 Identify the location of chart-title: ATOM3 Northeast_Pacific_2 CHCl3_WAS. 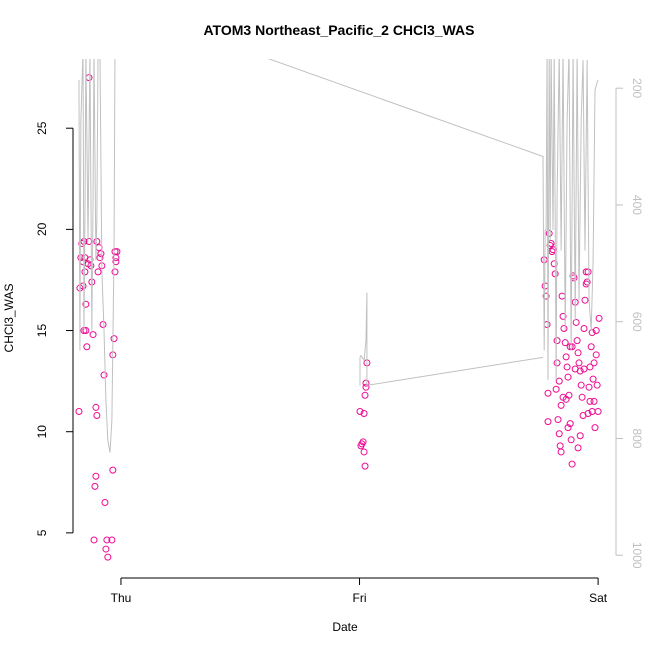
(338, 30).